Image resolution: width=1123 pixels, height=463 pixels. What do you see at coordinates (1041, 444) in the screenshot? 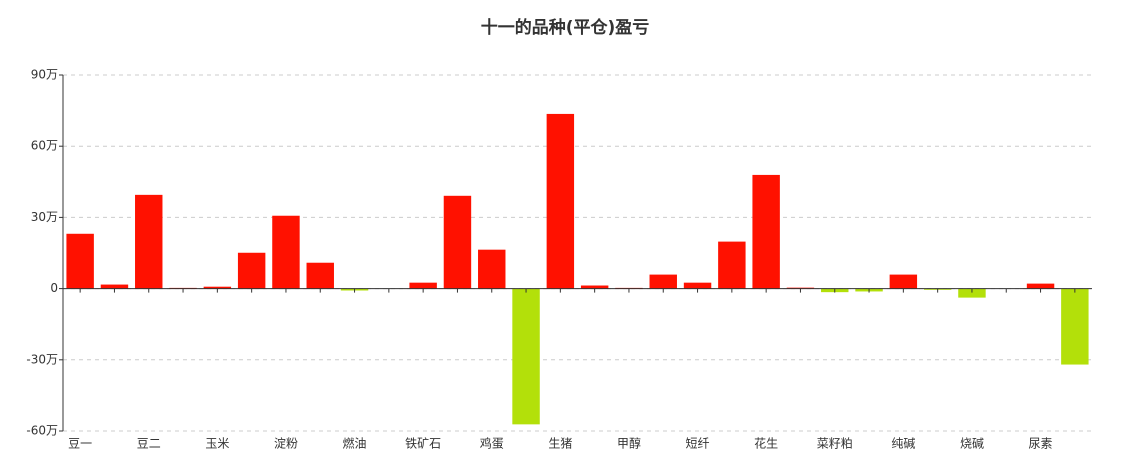
I see `x-tick-label: 尿素` at bounding box center [1041, 444].